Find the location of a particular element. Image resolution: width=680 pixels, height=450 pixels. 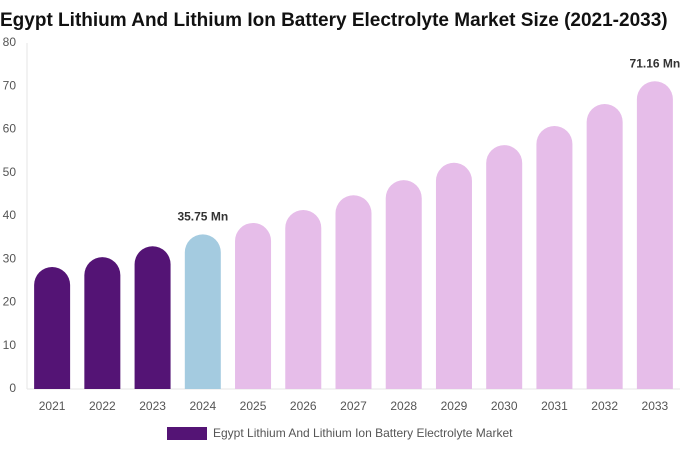

x-tick-label: 2023 is located at coordinates (152, 406).